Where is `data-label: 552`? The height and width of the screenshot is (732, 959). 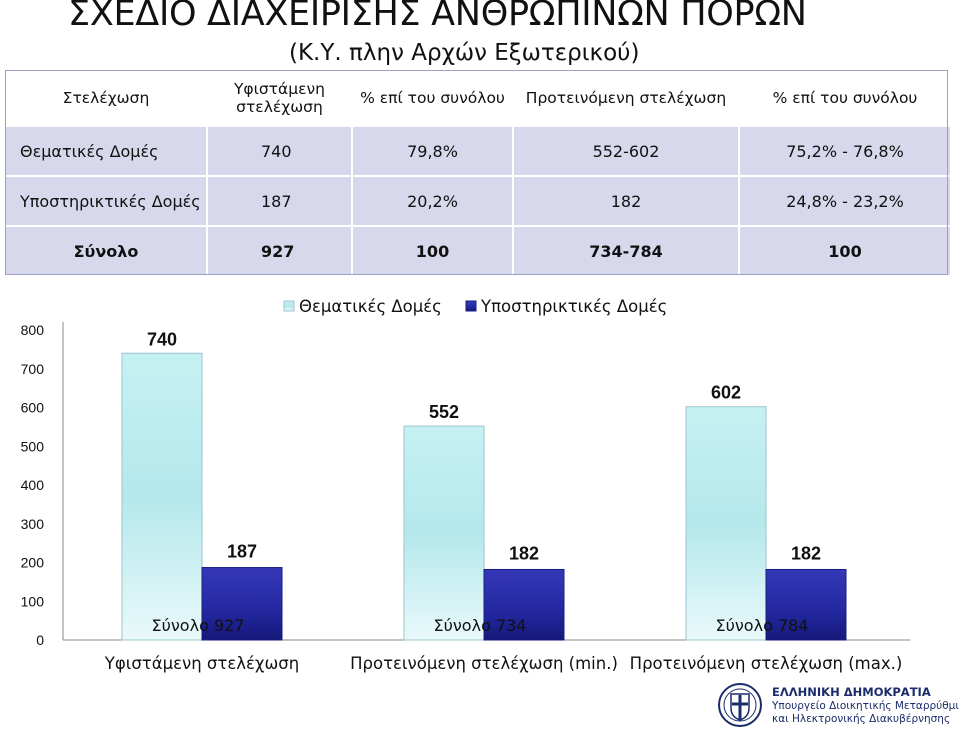
data-label: 552 is located at coordinates (444, 412).